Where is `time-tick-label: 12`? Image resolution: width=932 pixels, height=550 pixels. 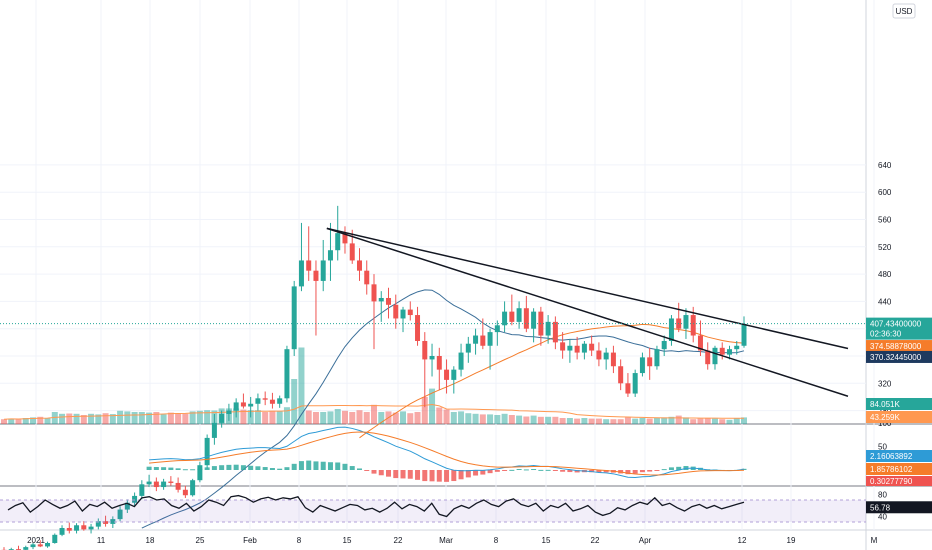 time-tick-label: 12 is located at coordinates (742, 540).